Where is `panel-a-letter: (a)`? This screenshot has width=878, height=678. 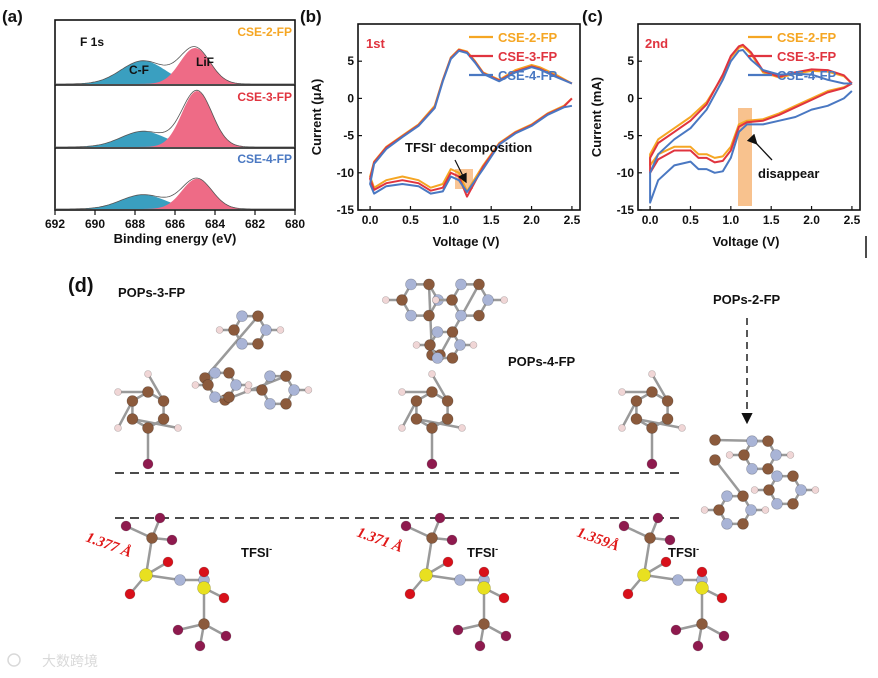 panel-a-letter: (a) is located at coordinates (12, 16).